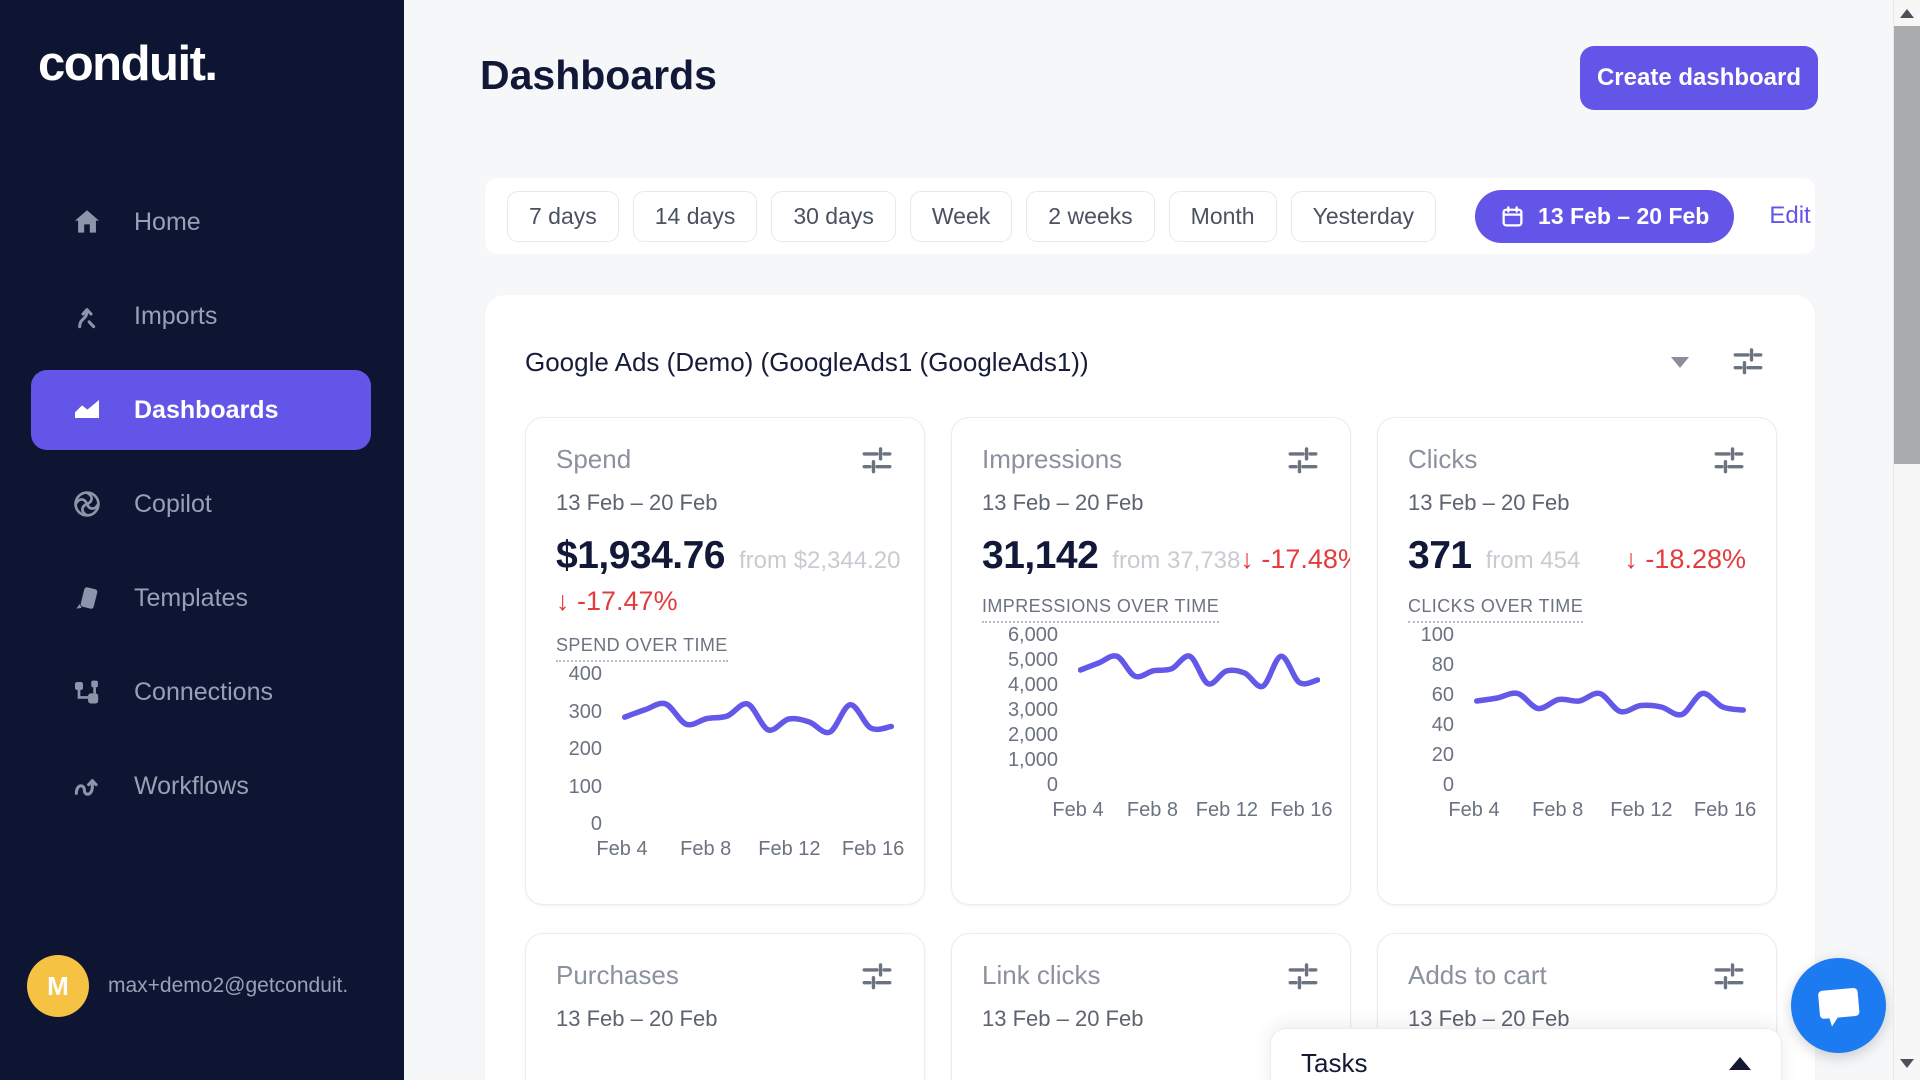 The height and width of the screenshot is (1080, 1920). Describe the element at coordinates (1906, 540) in the screenshot. I see `scrollbar-track` at that location.